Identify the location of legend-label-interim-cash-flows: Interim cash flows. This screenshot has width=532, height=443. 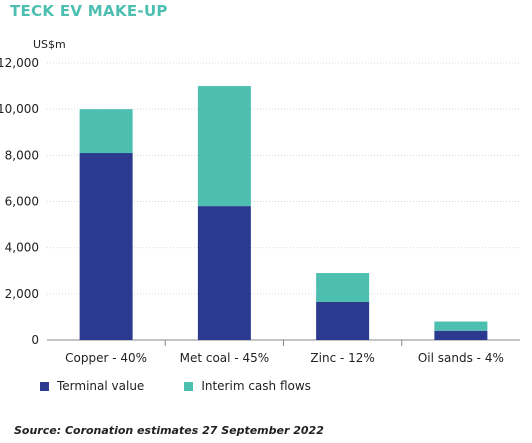
(256, 386).